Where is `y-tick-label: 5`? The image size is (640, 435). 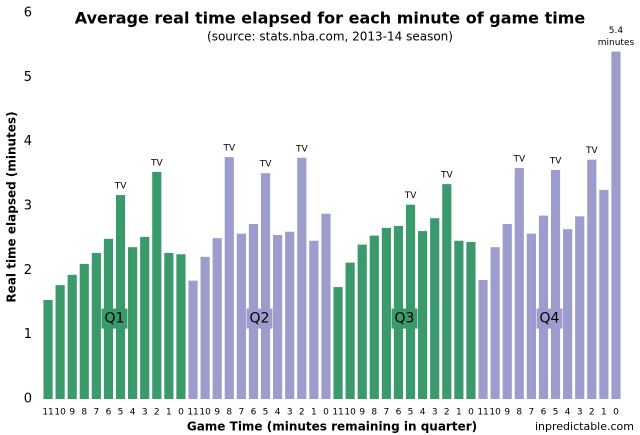 y-tick-label: 5 is located at coordinates (28, 77).